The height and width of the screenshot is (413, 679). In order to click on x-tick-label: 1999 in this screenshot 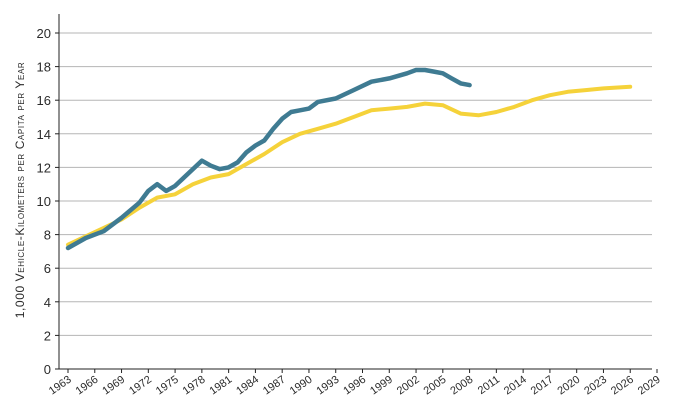, I will do `click(381, 386)`.